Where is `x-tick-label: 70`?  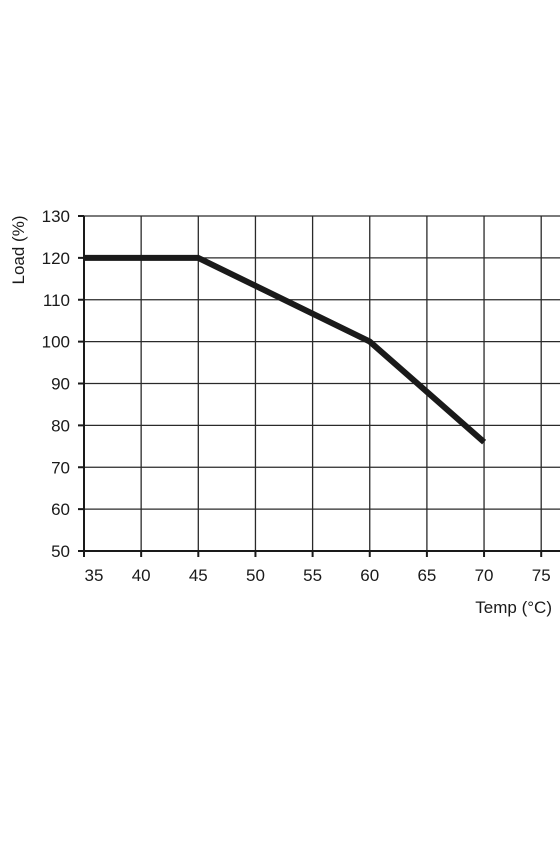
x-tick-label: 70 is located at coordinates (484, 575).